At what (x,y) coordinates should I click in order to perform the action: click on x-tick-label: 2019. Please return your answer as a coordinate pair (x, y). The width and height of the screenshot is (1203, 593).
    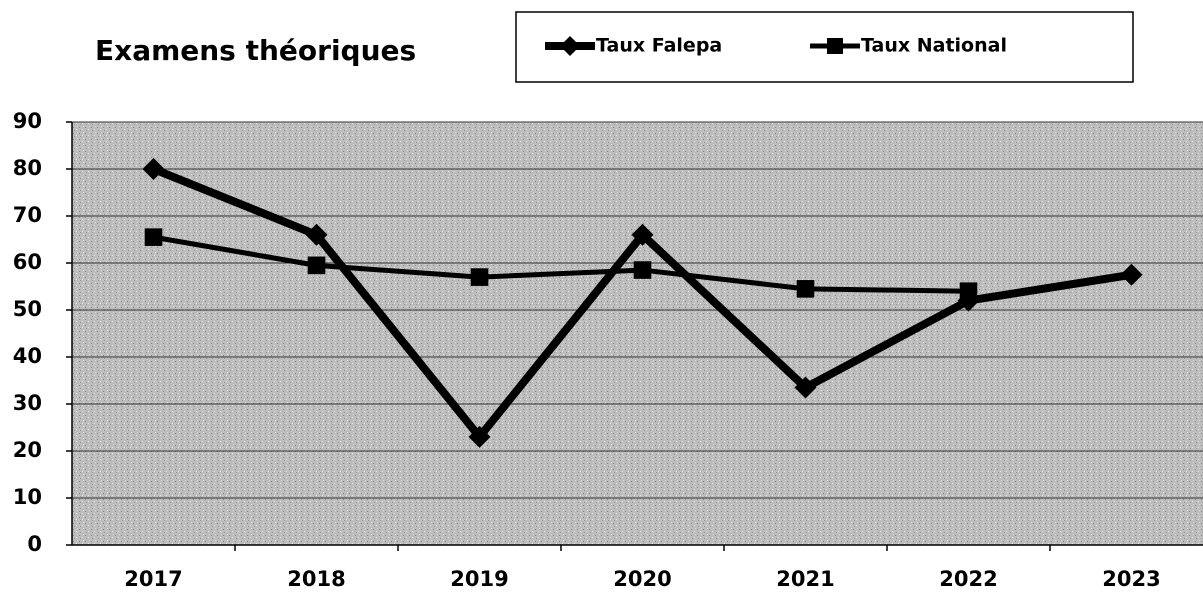
    Looking at the image, I should click on (479, 579).